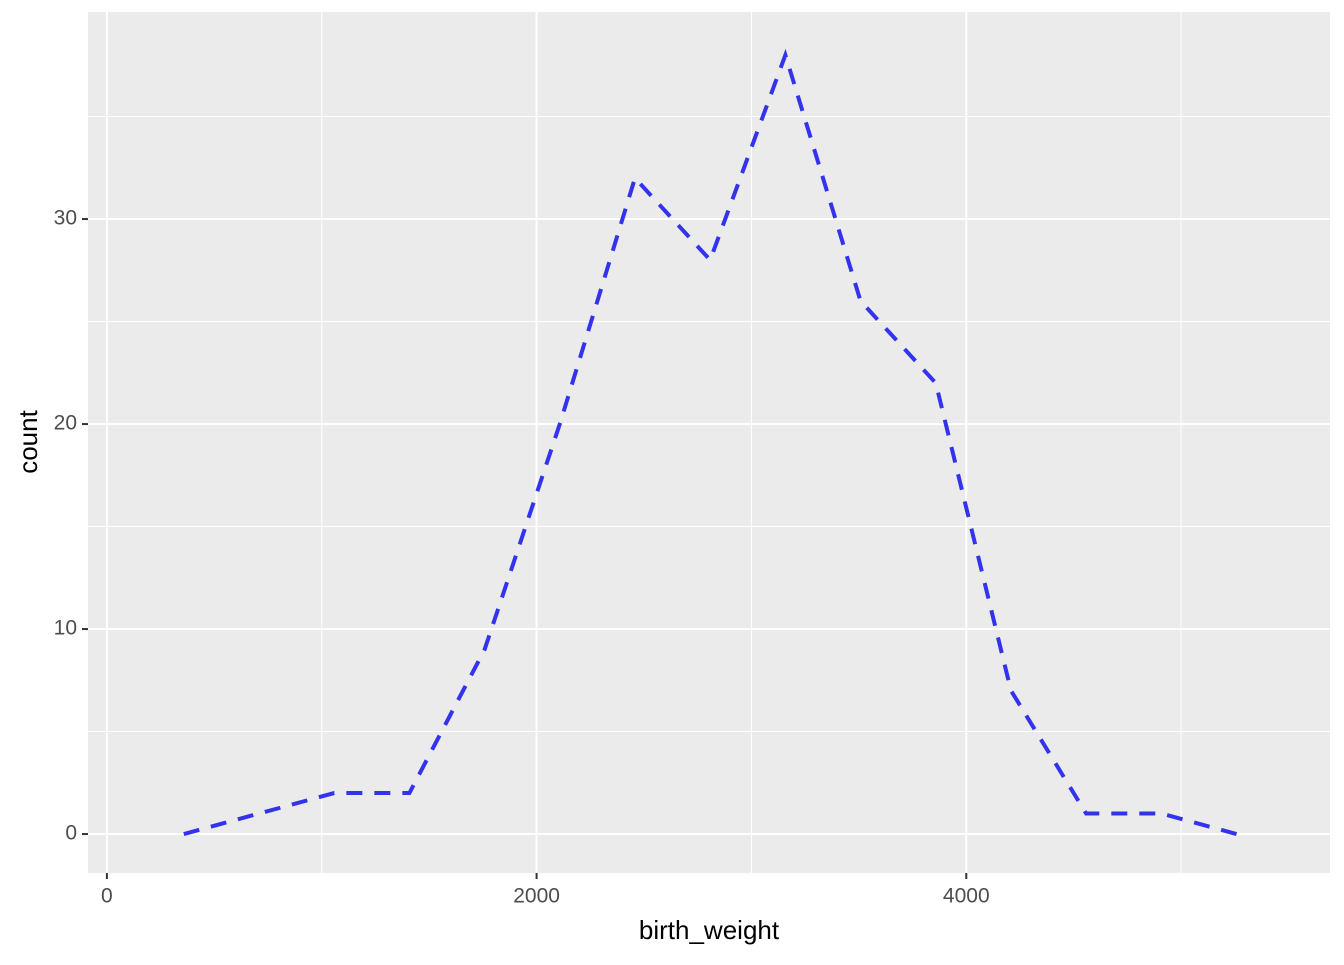  I want to click on y-tick-label: 10, so click(65, 628).